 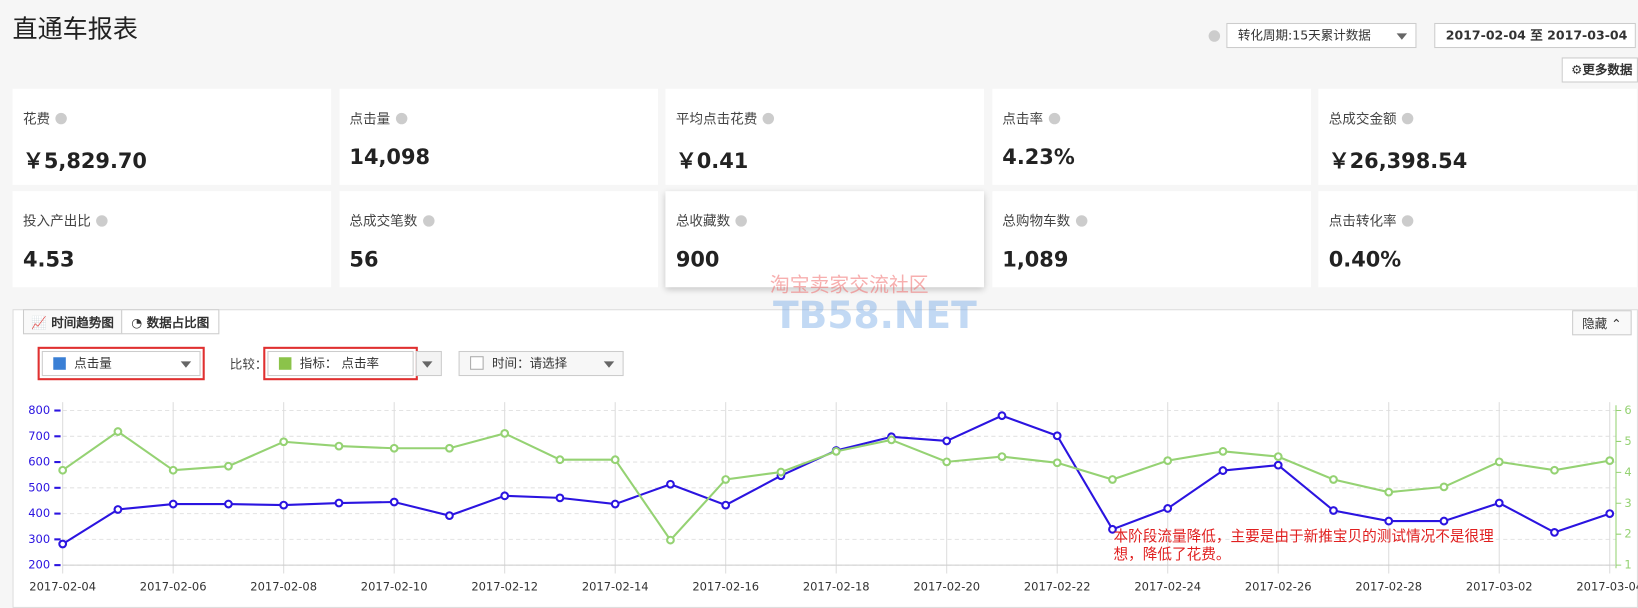 I want to click on metric-select: 点击量, so click(x=121, y=363).